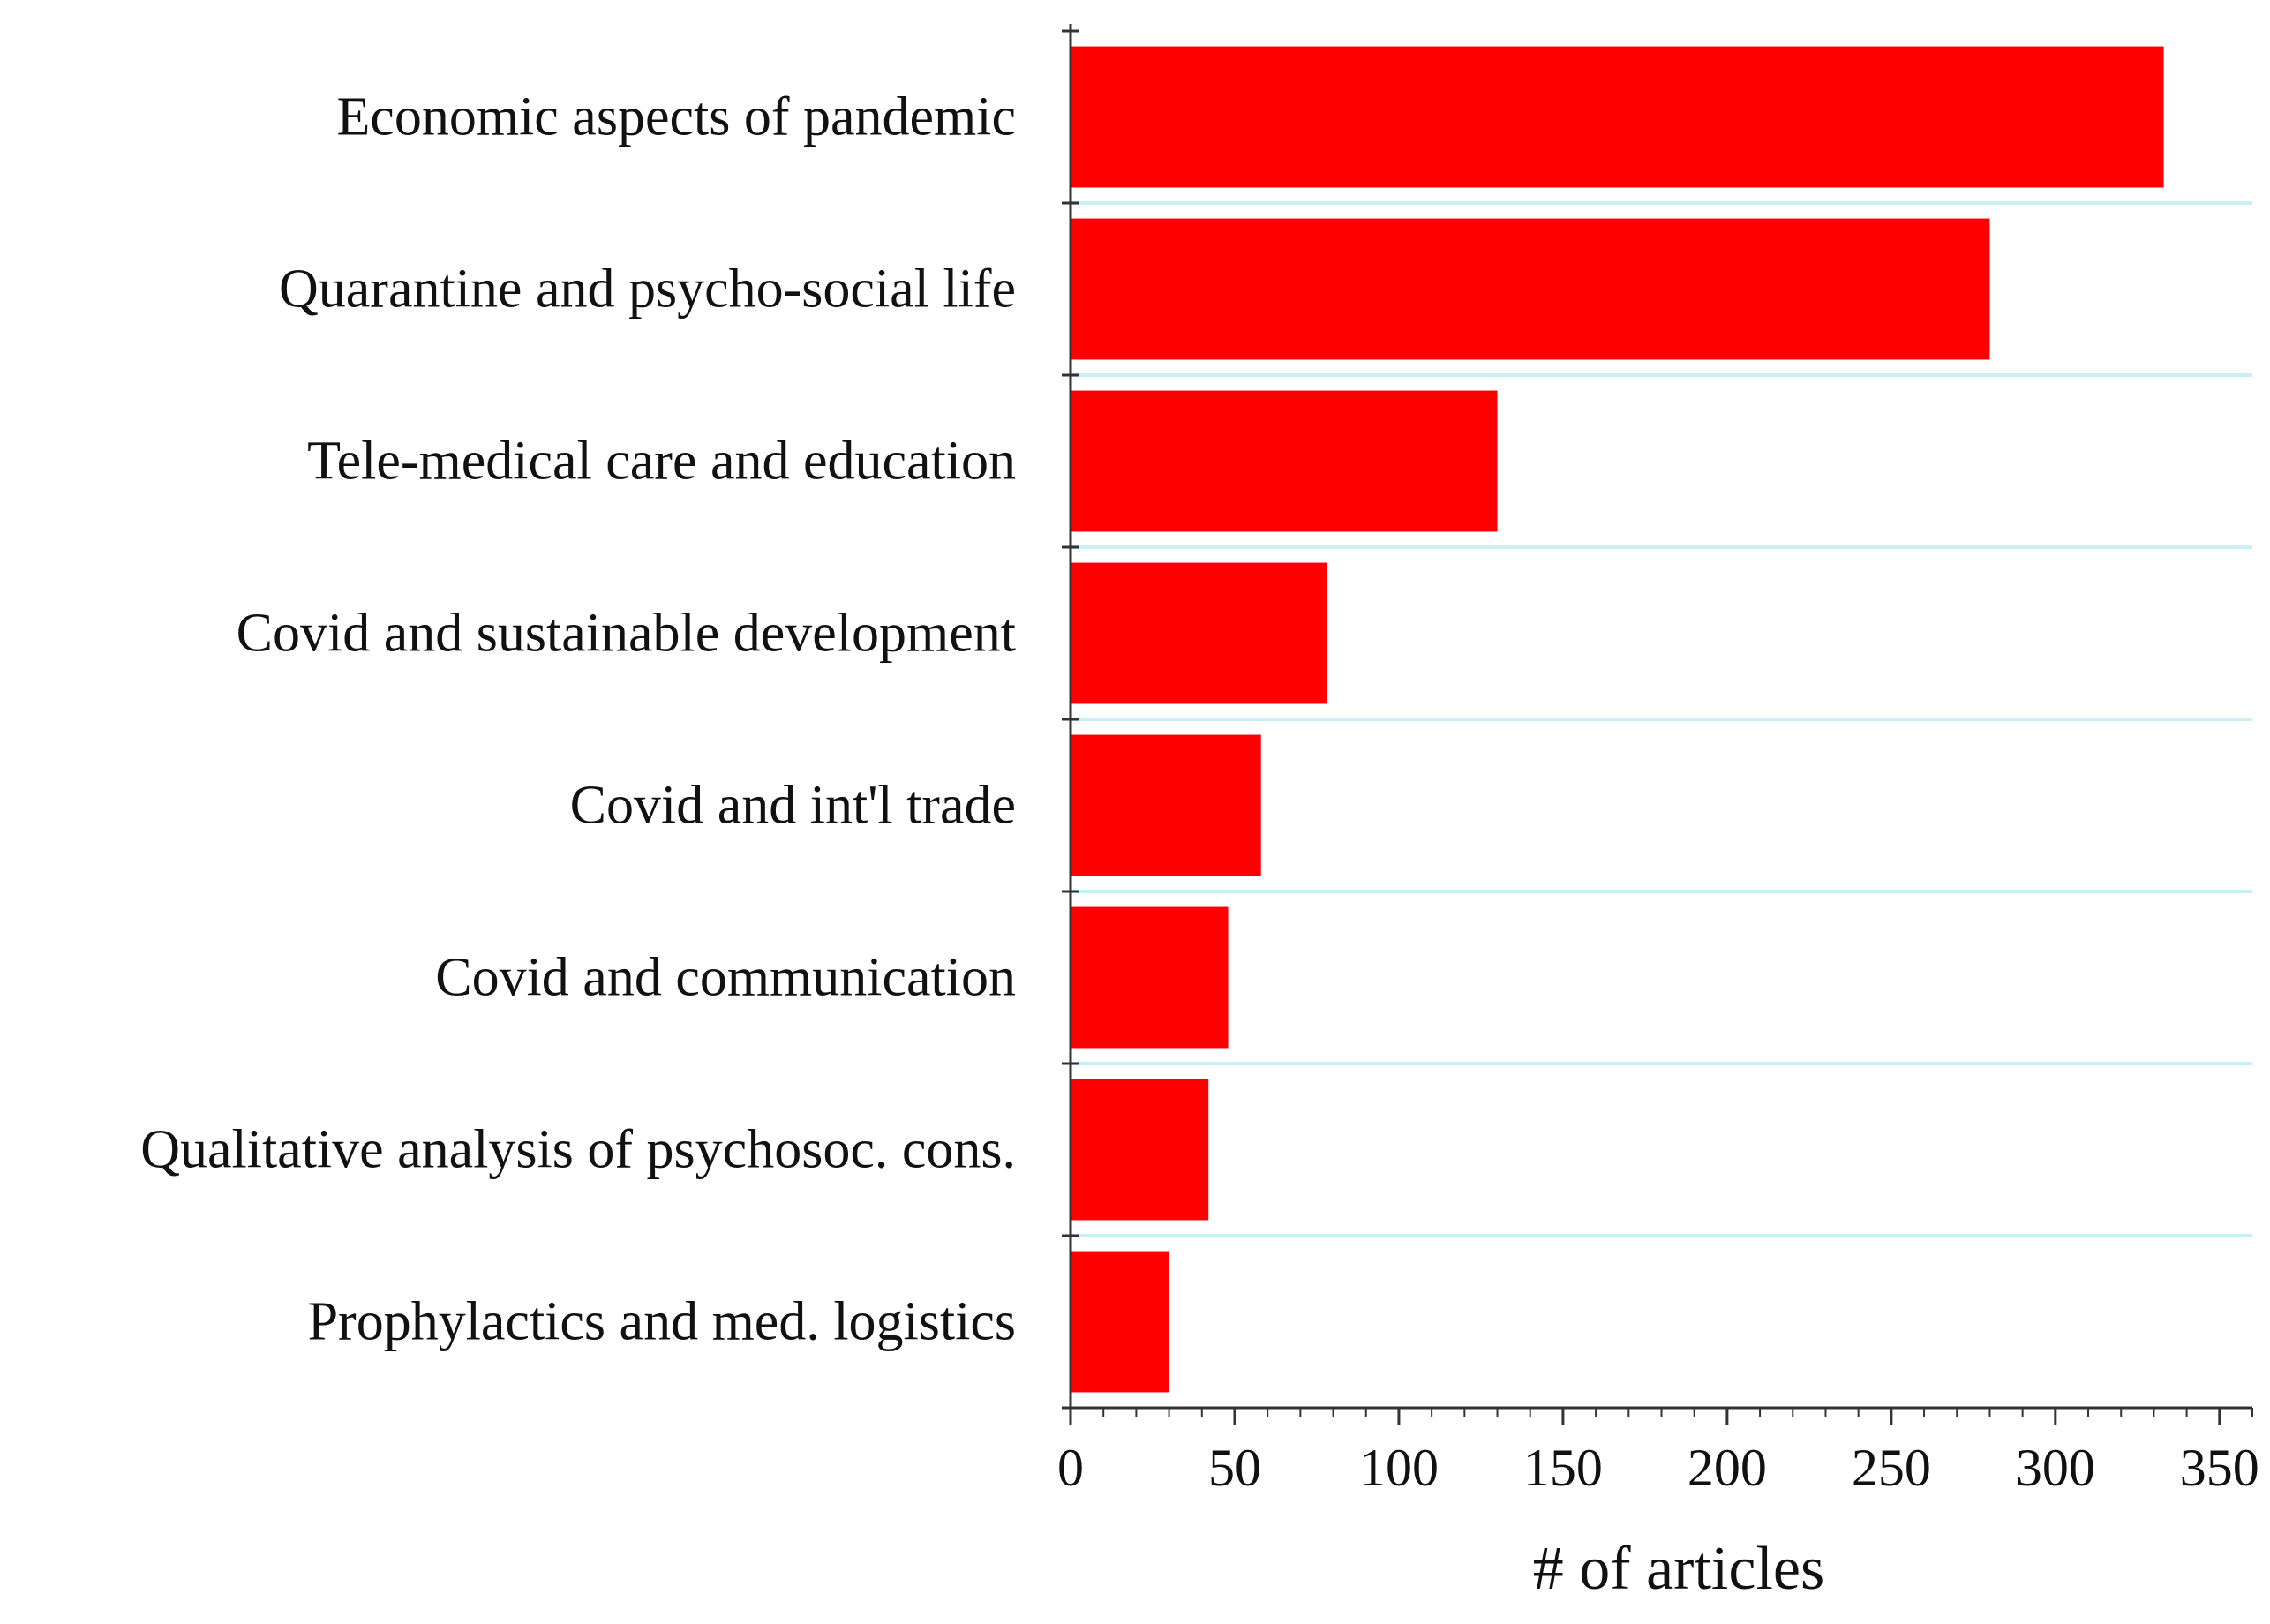 Image resolution: width=2270 pixels, height=1624 pixels. What do you see at coordinates (661, 462) in the screenshot?
I see `category-label: Tele-medical care and education` at bounding box center [661, 462].